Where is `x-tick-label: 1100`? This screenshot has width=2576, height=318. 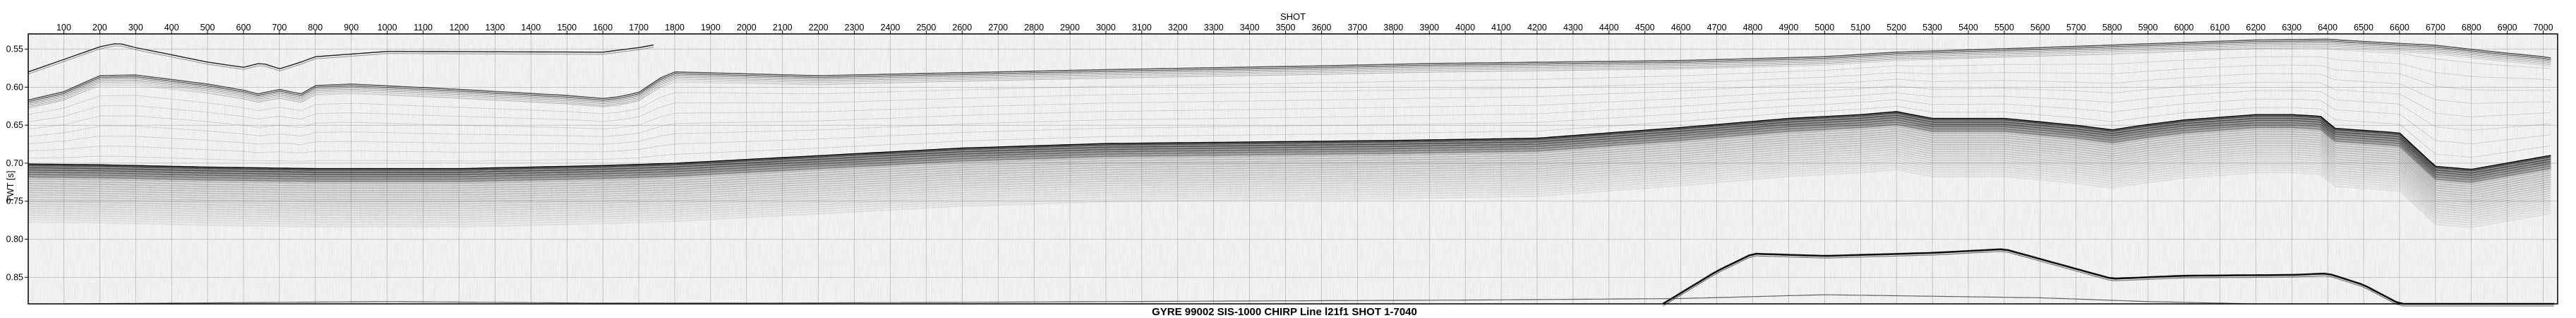 x-tick-label: 1100 is located at coordinates (423, 28).